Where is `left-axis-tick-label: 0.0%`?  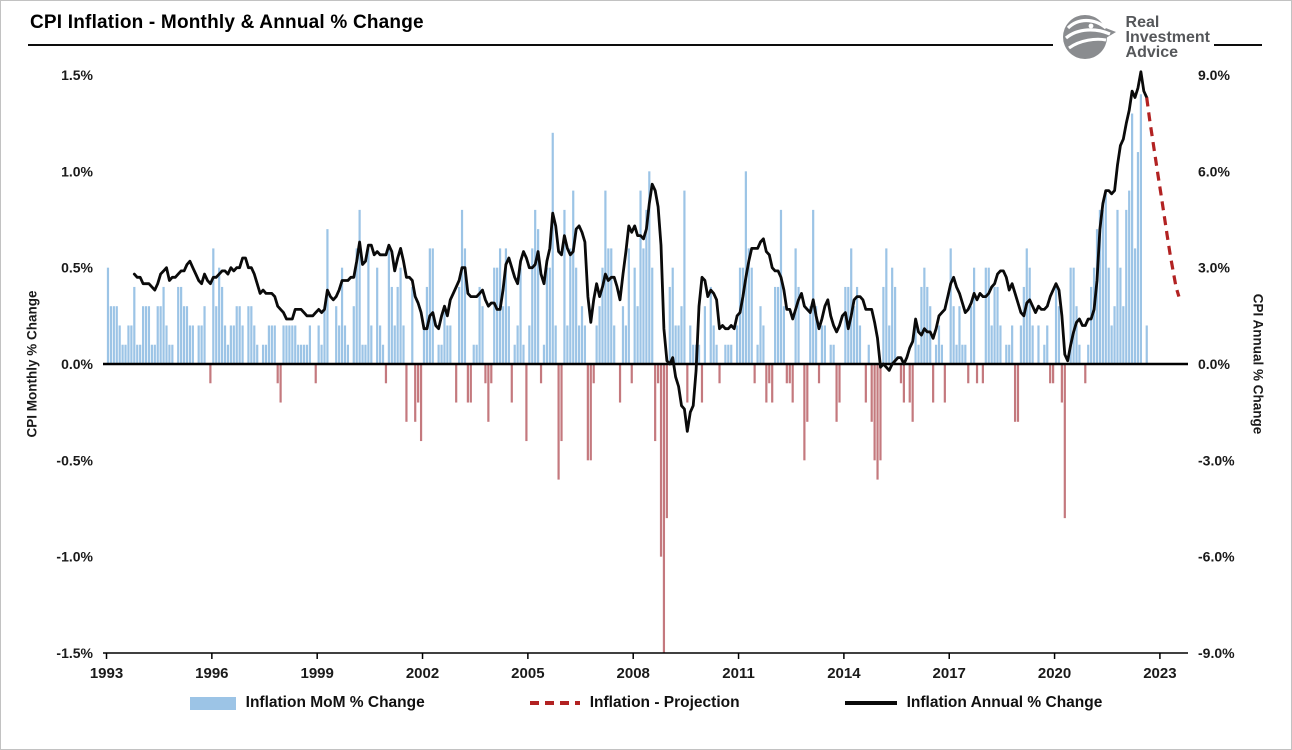
left-axis-tick-label: 0.0% is located at coordinates (77, 364).